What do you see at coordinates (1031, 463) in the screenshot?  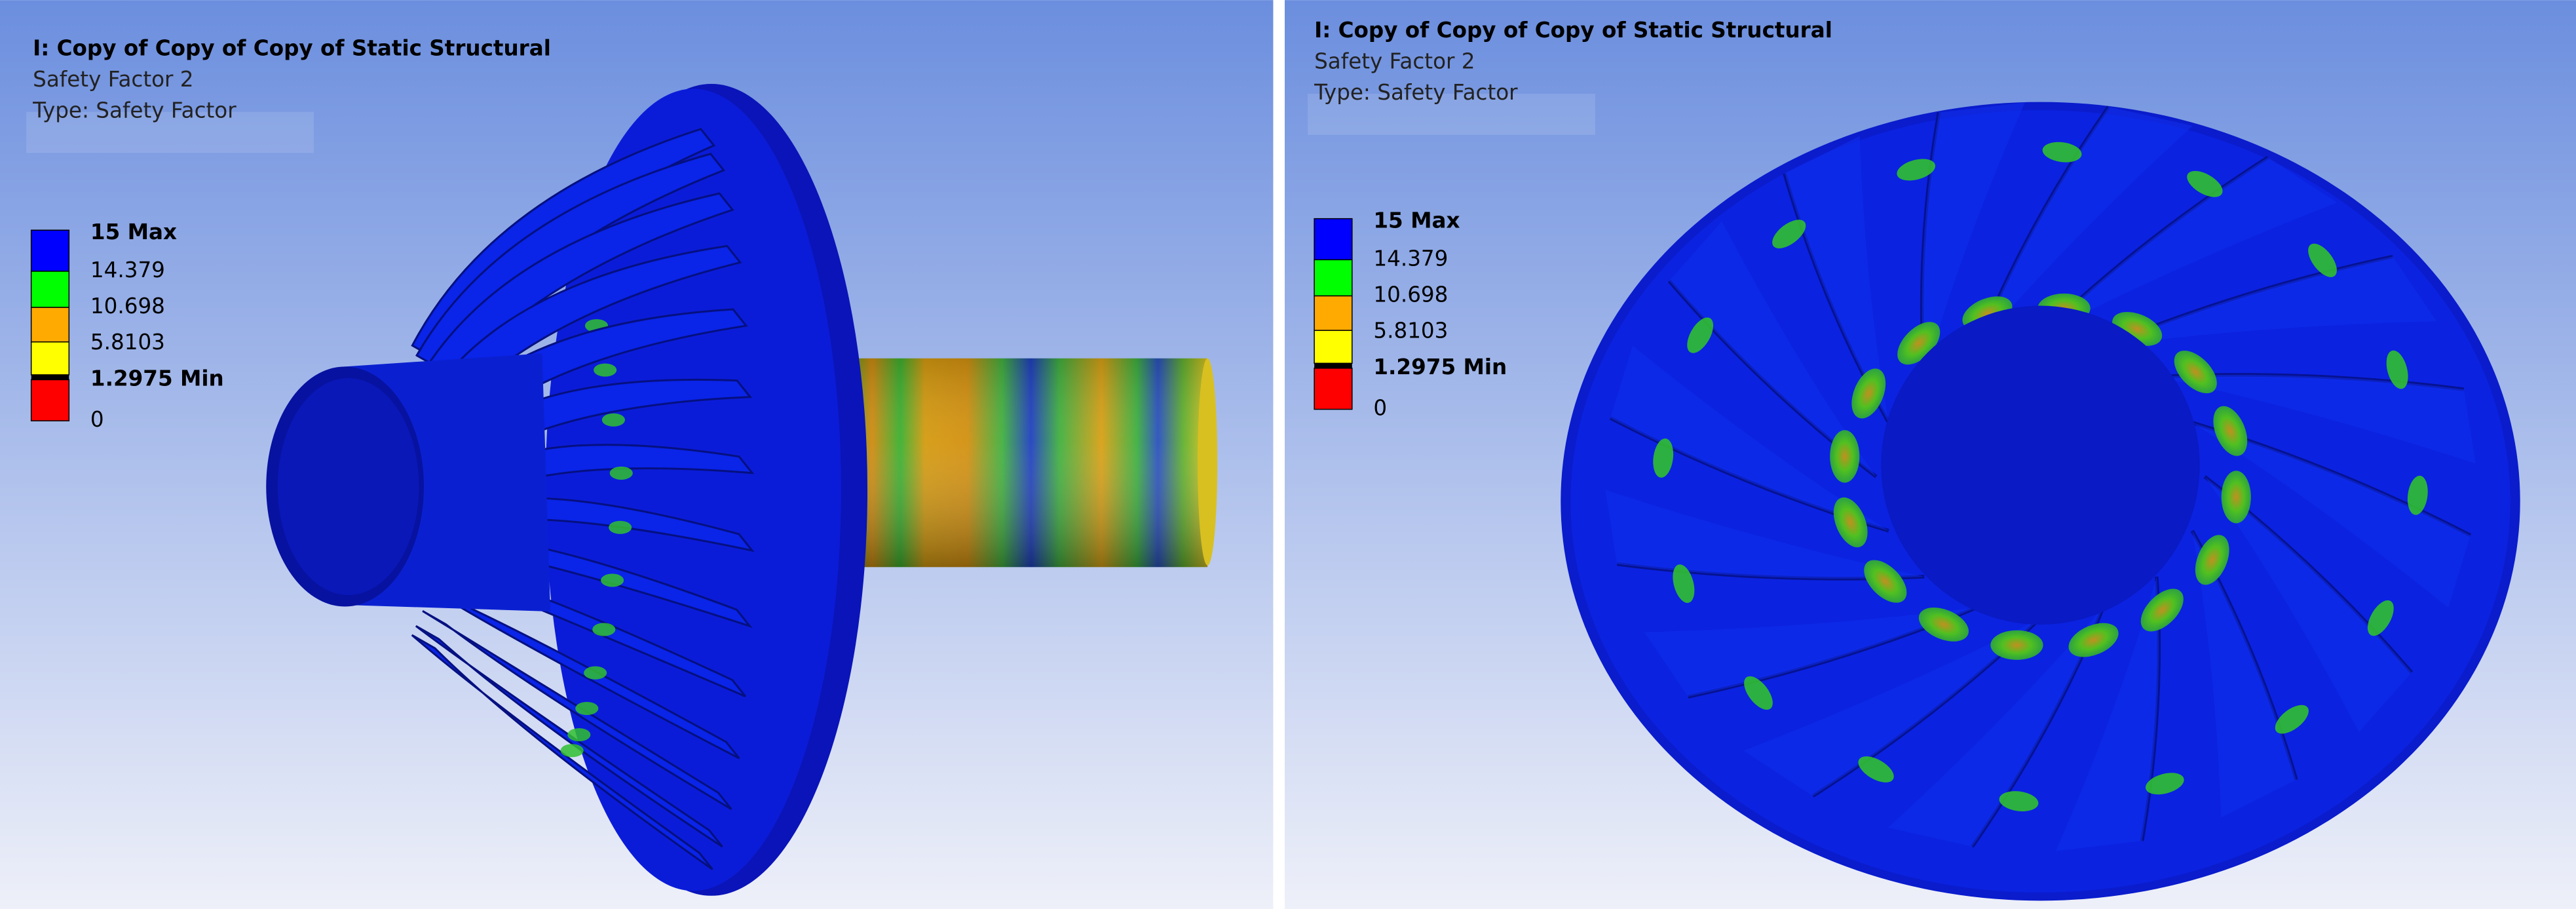 I see `shaft-shade` at bounding box center [1031, 463].